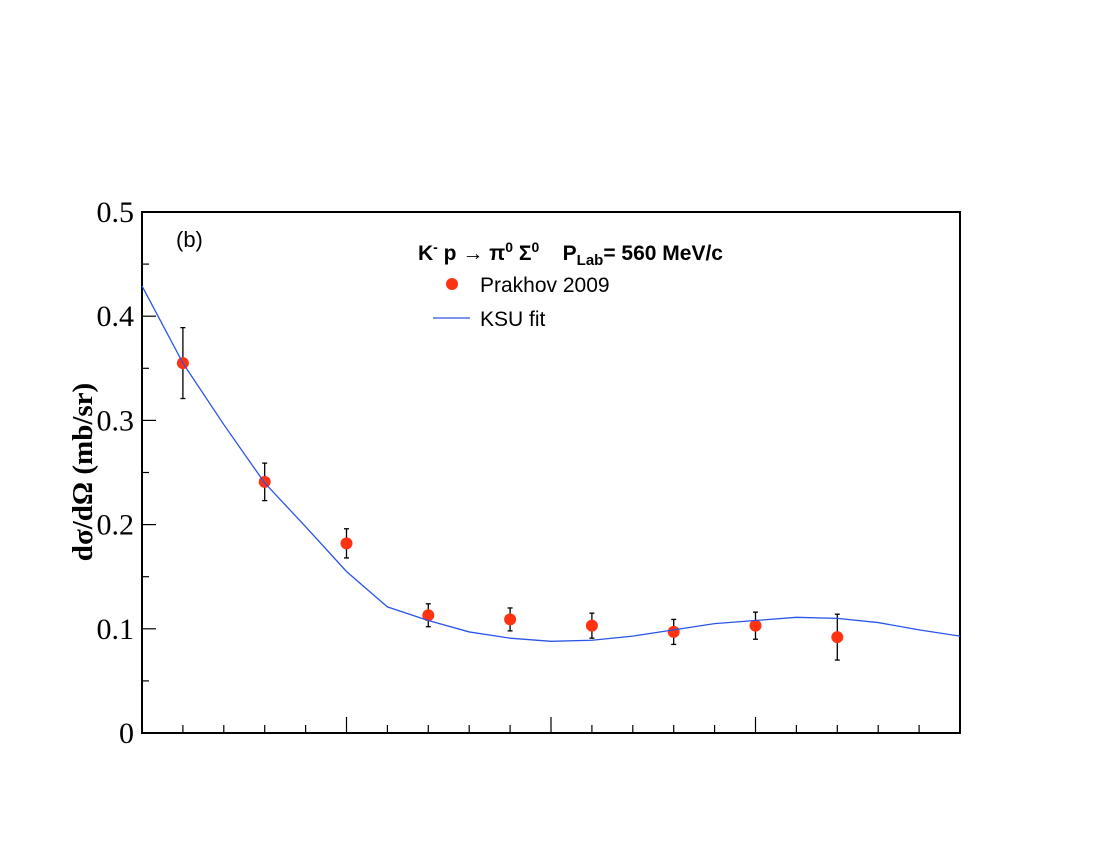 The height and width of the screenshot is (850, 1100). Describe the element at coordinates (452, 284) in the screenshot. I see `legend-marker` at that location.